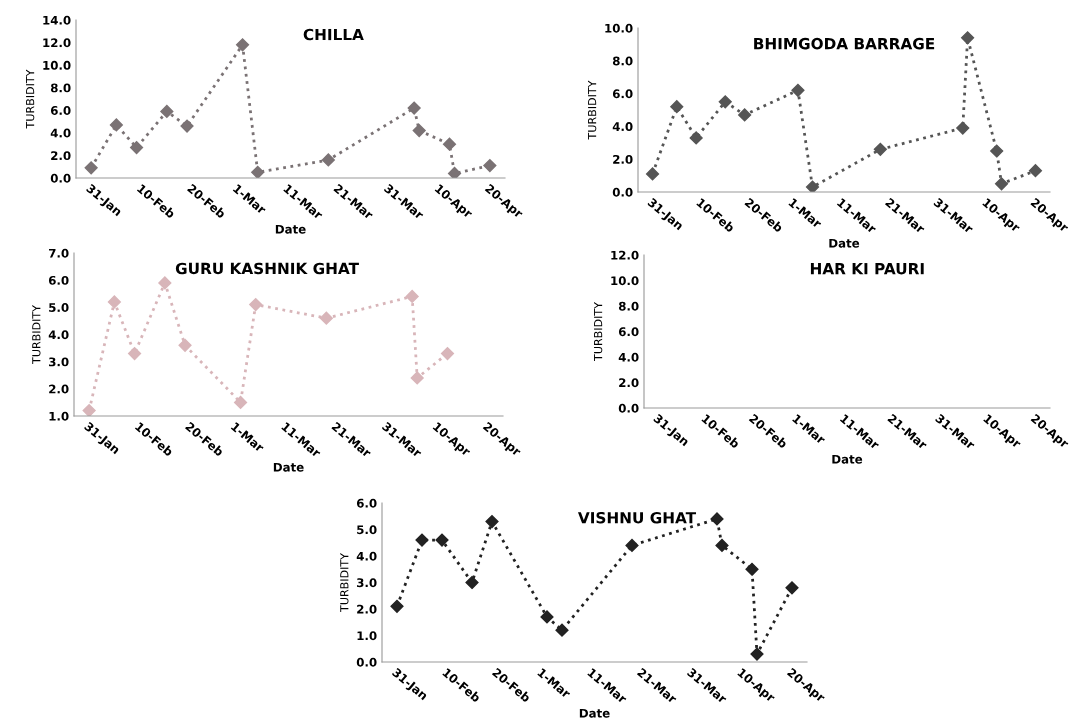 Image resolution: width=1087 pixels, height=728 pixels. Describe the element at coordinates (57, 20) in the screenshot. I see `y-tick-label: 14.0` at that location.